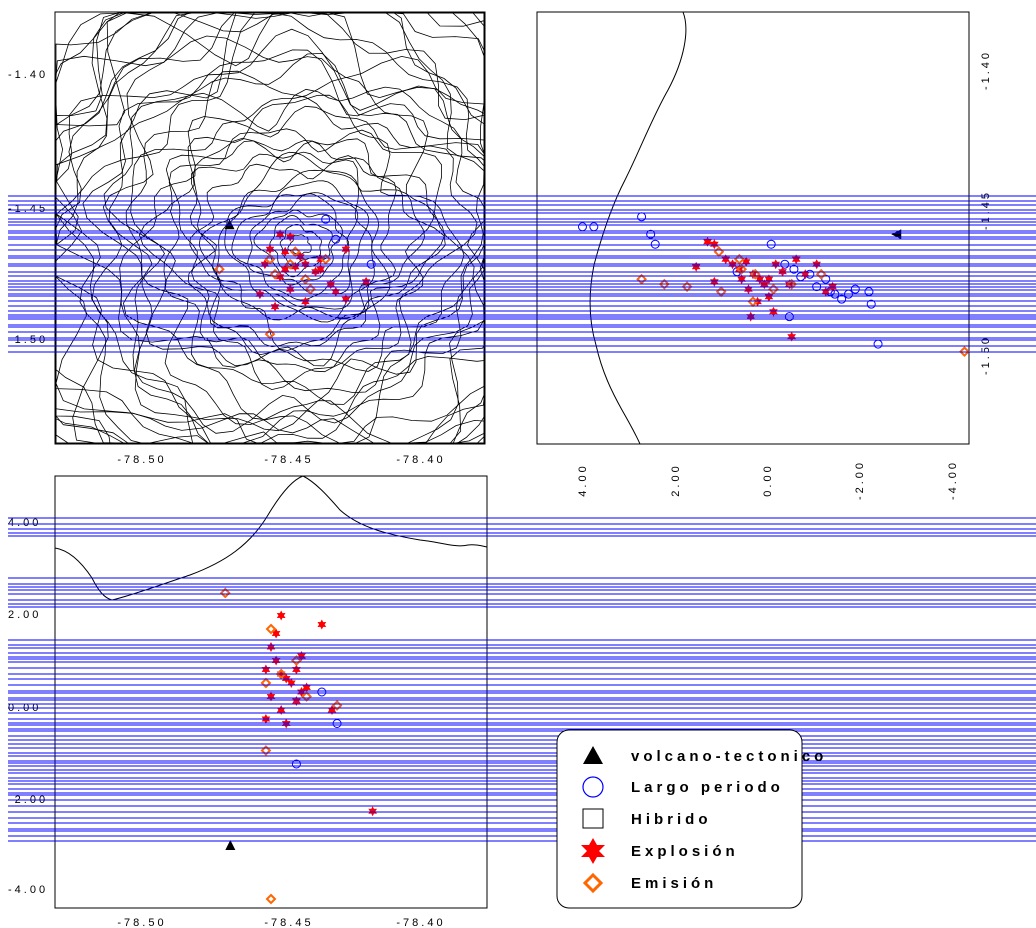 The image size is (1036, 928). What do you see at coordinates (28, 706) in the screenshot?
I see `ns-y-ticks: 4.00 2.00 0.00 -2.00 -4.00` at bounding box center [28, 706].